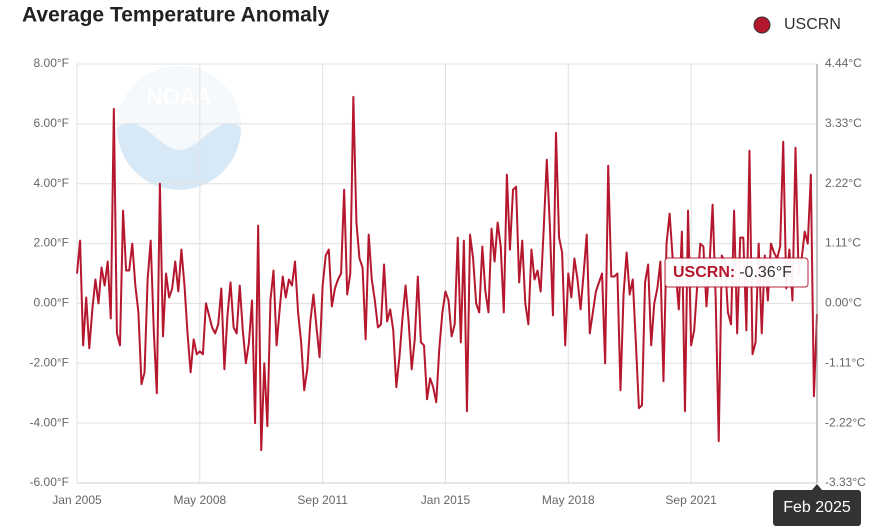 The height and width of the screenshot is (531, 896). I want to click on tooltip-box, so click(736, 272).